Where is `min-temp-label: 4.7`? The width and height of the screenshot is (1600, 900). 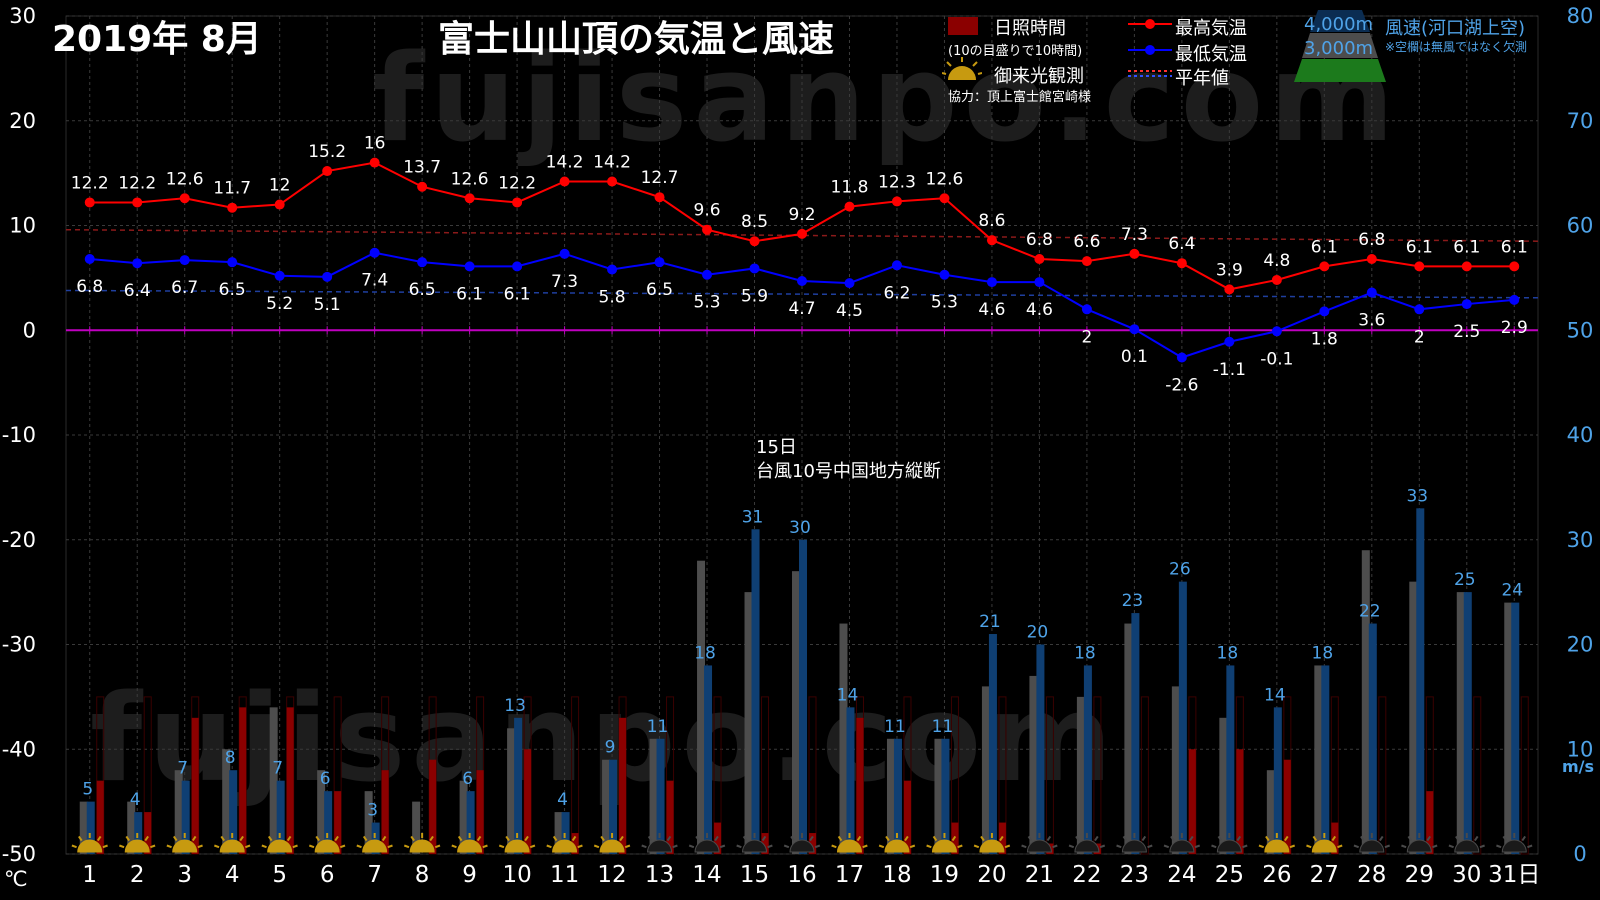
min-temp-label: 4.7 is located at coordinates (801, 309).